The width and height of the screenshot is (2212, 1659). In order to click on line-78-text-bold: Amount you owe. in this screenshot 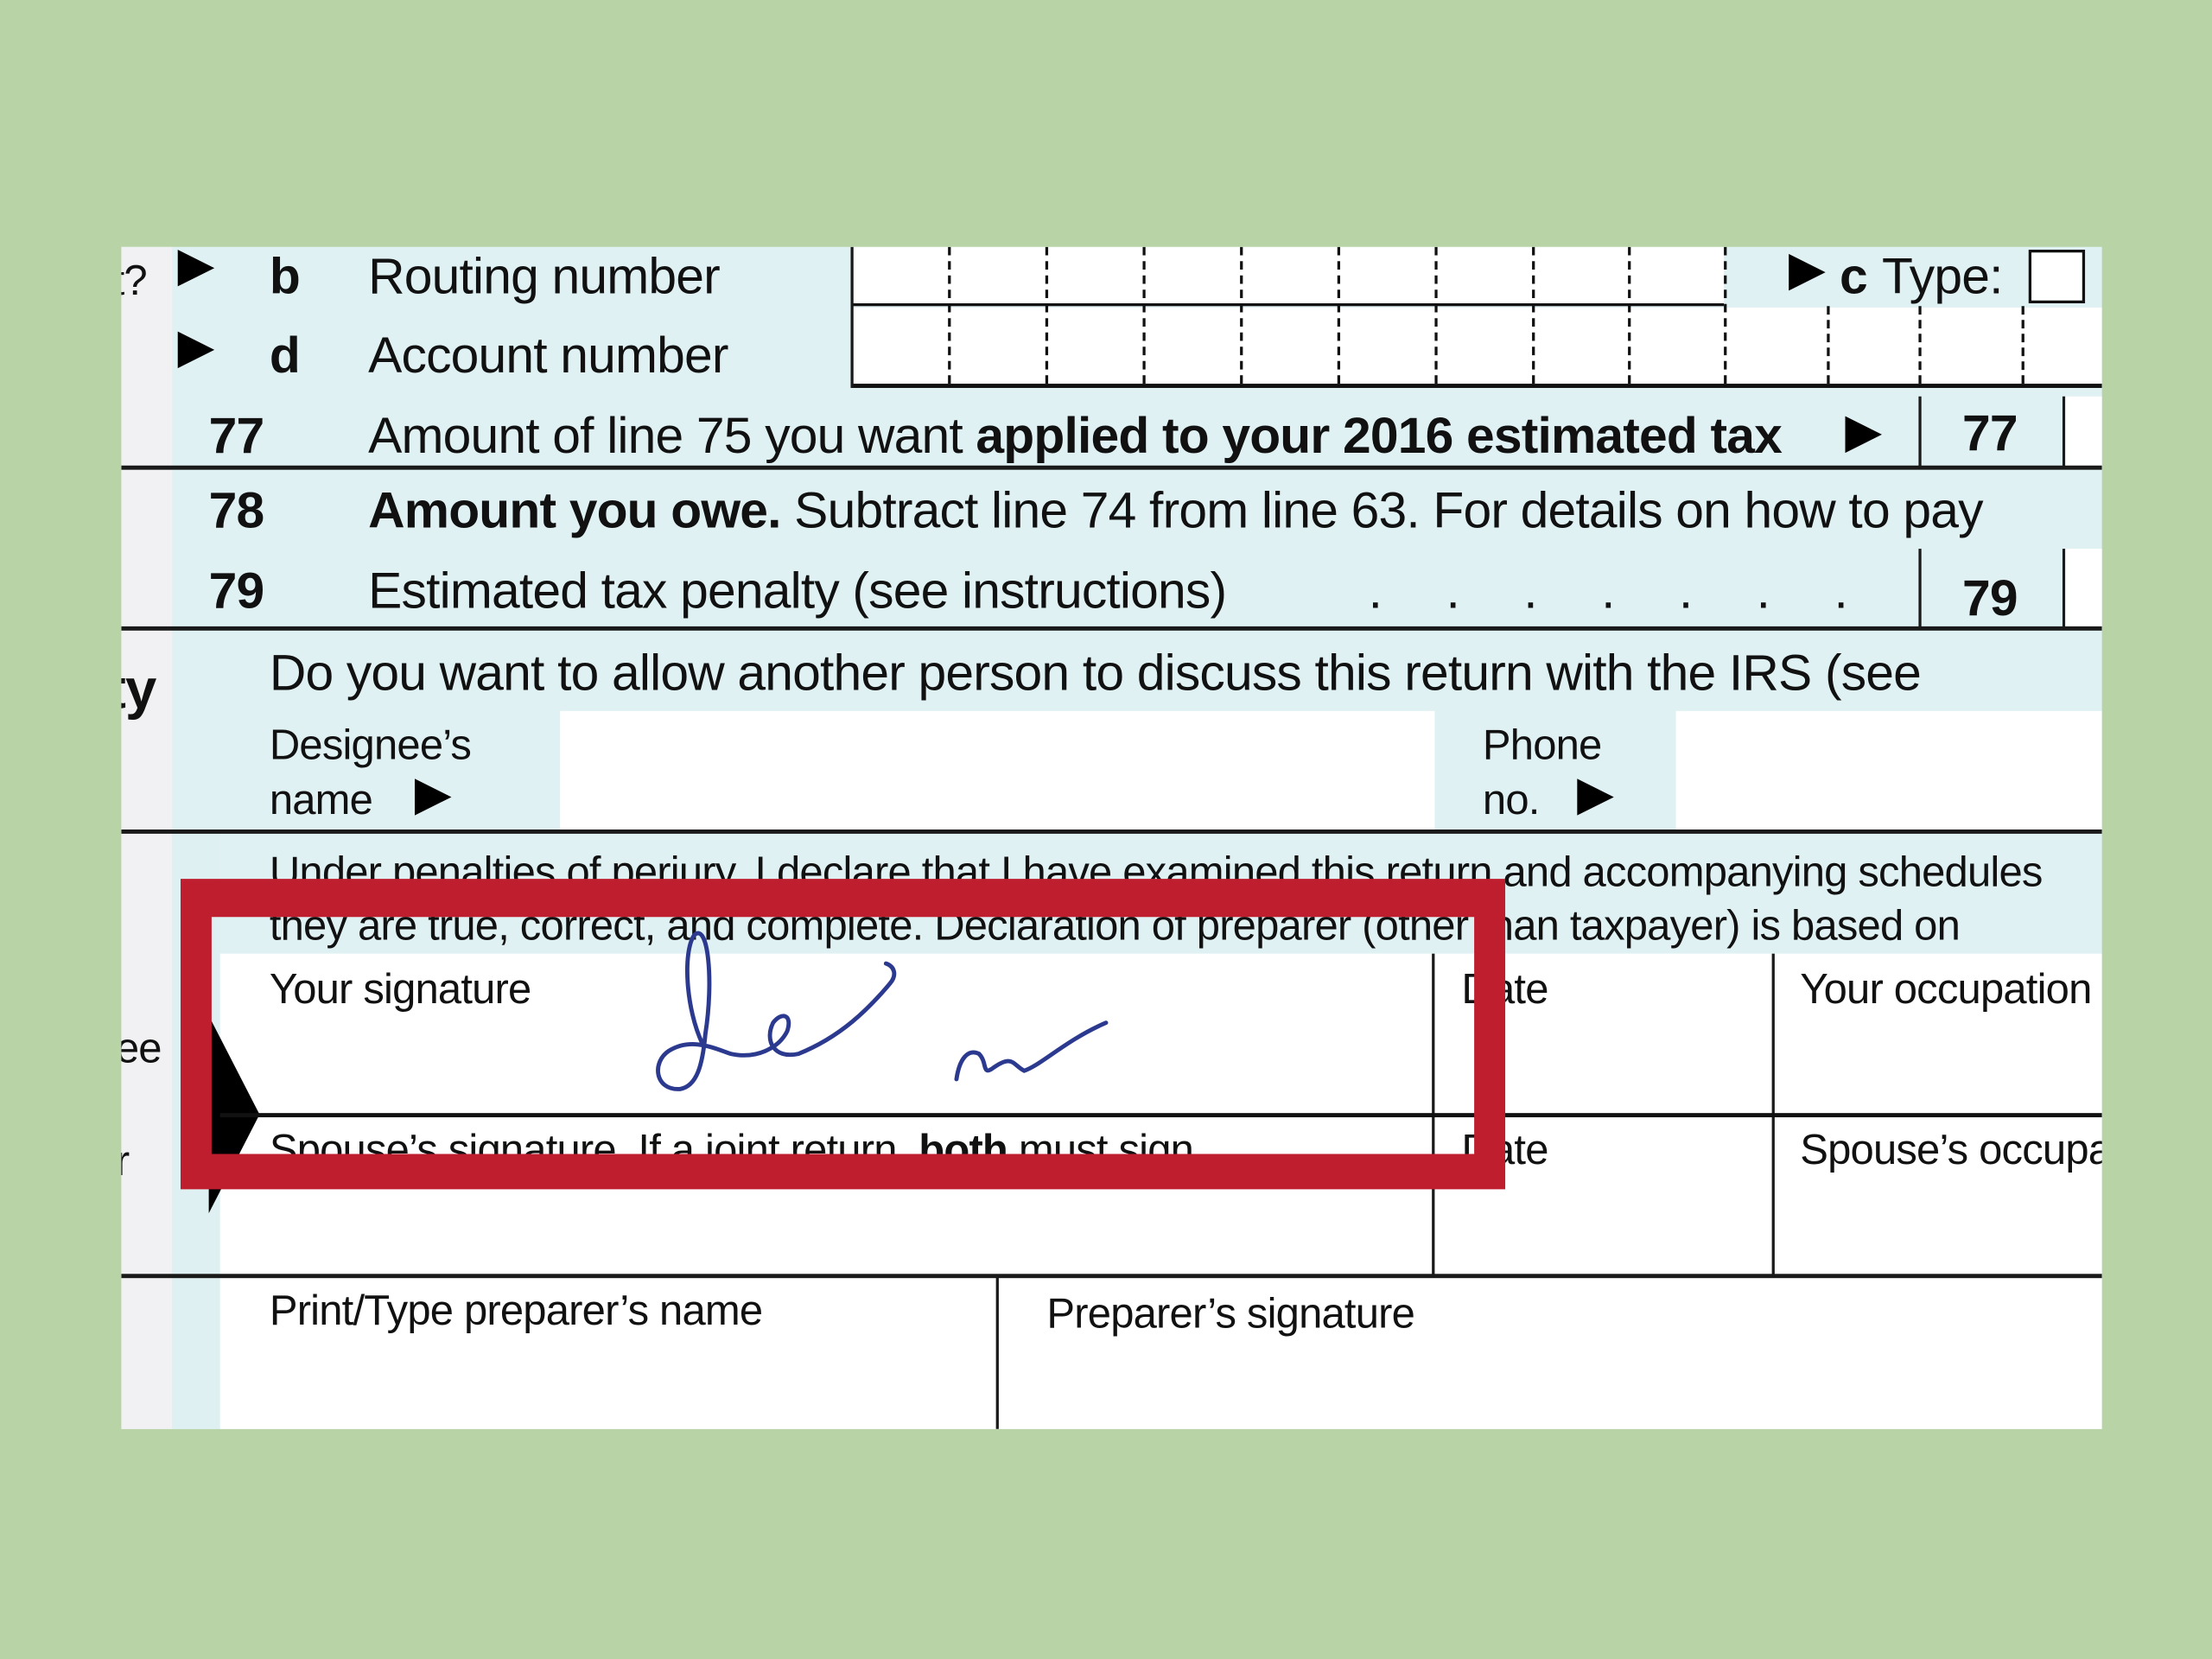, I will do `click(574, 509)`.